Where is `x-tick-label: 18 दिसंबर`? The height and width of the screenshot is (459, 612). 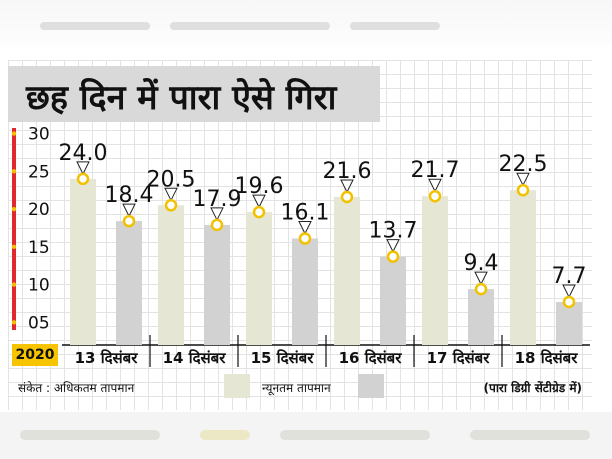
x-tick-label: 18 दिसंबर is located at coordinates (547, 358).